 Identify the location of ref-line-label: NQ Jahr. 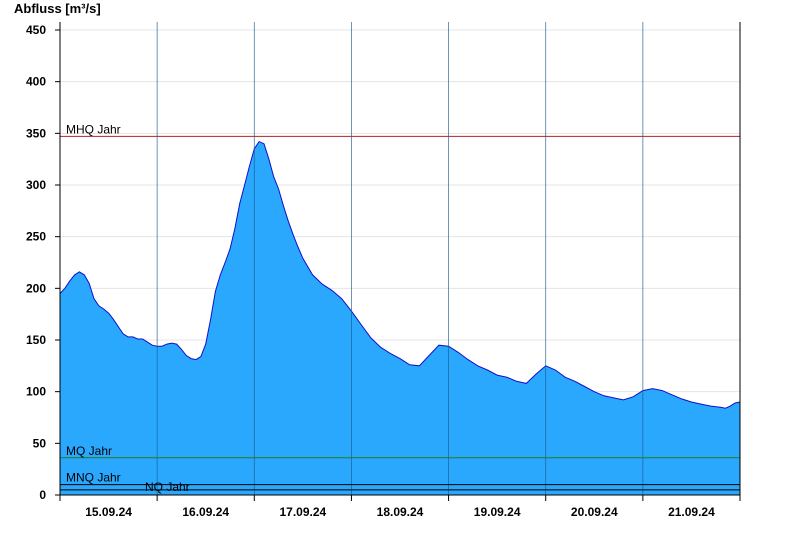
(167, 487).